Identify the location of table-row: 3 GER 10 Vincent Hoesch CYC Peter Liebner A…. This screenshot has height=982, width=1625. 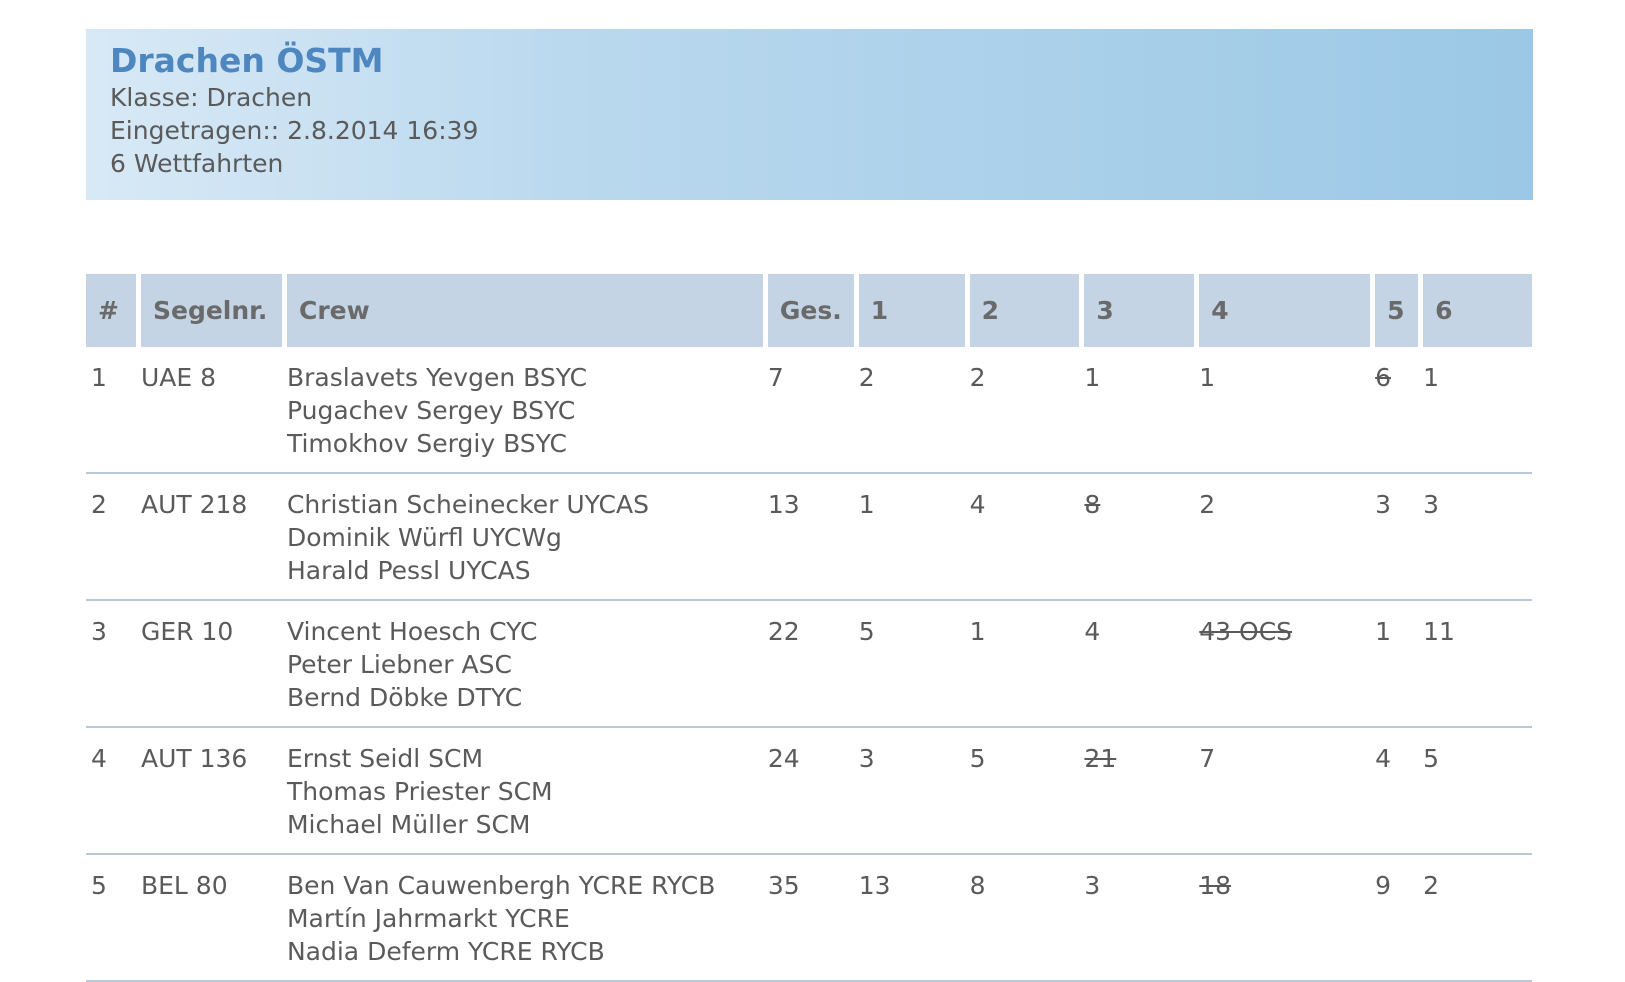
(809, 664).